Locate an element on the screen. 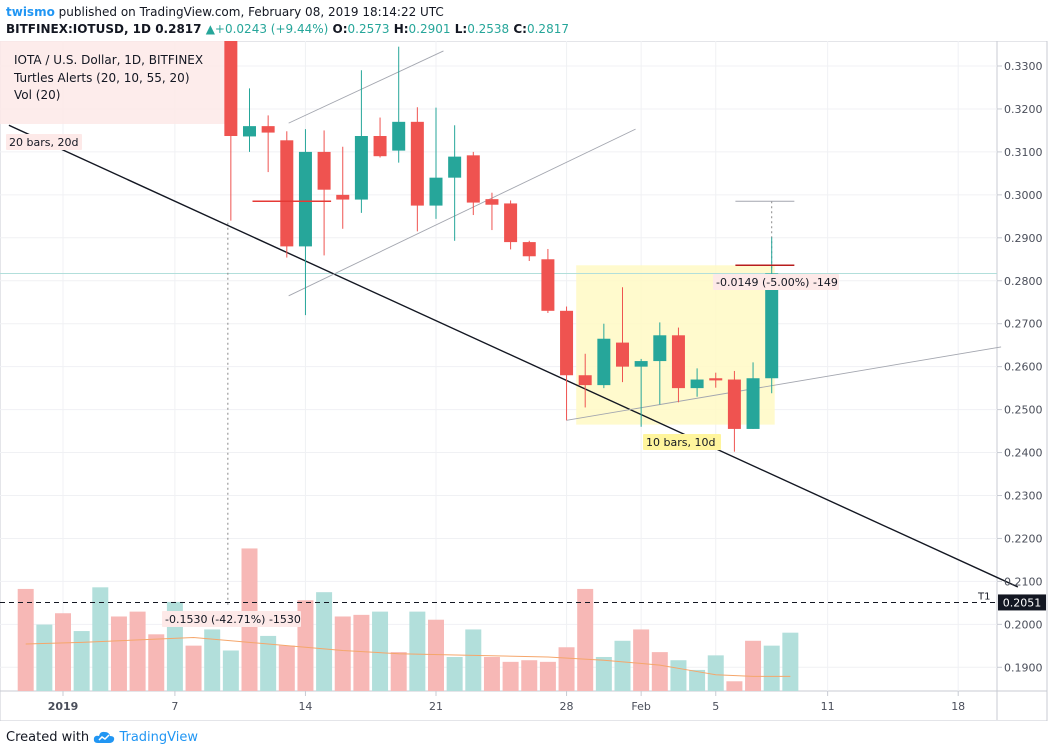  bars10-label: 10 bars, 10d is located at coordinates (680, 442).